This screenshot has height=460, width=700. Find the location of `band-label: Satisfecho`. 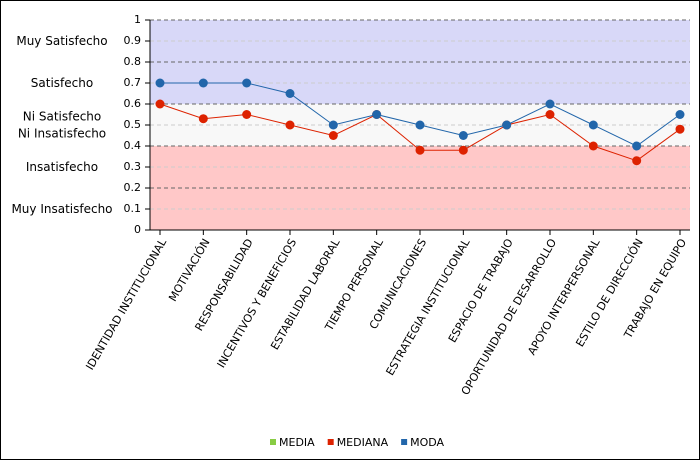

band-label: Satisfecho is located at coordinates (62, 83).